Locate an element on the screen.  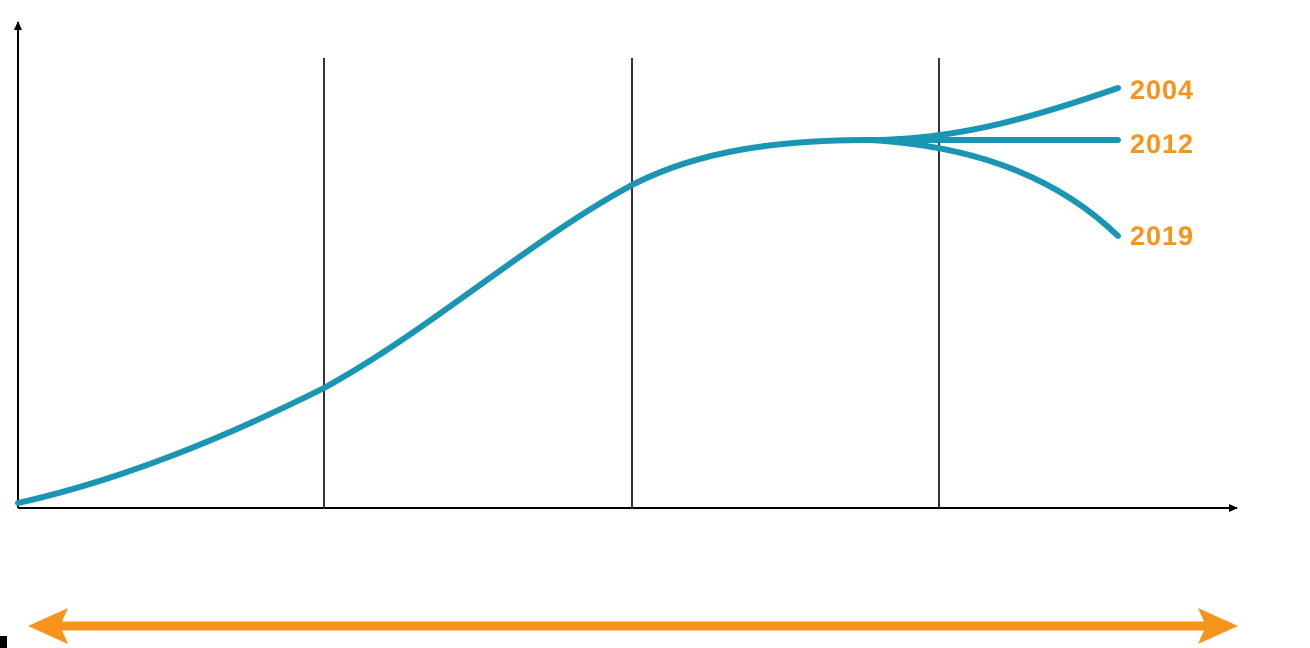
branch-label: 2012 is located at coordinates (1162, 144).